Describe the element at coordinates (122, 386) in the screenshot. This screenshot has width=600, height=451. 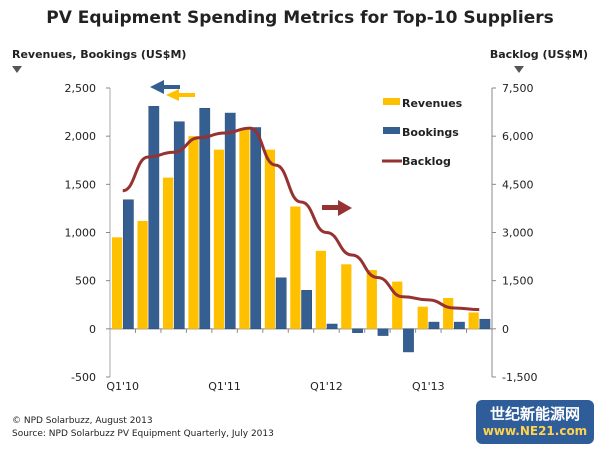
I see `x-tick-label: Q1'10` at that location.